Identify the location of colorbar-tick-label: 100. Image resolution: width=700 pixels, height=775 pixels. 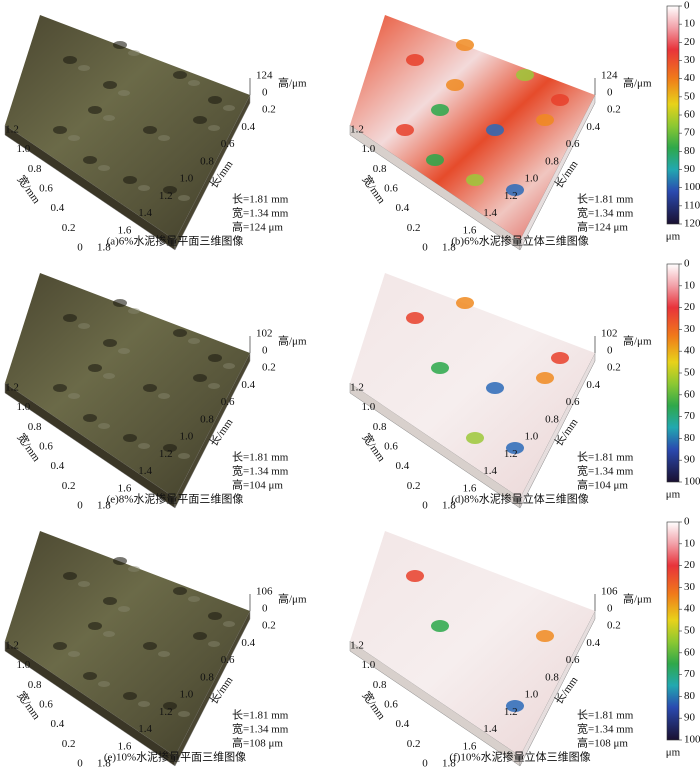
(692, 482).